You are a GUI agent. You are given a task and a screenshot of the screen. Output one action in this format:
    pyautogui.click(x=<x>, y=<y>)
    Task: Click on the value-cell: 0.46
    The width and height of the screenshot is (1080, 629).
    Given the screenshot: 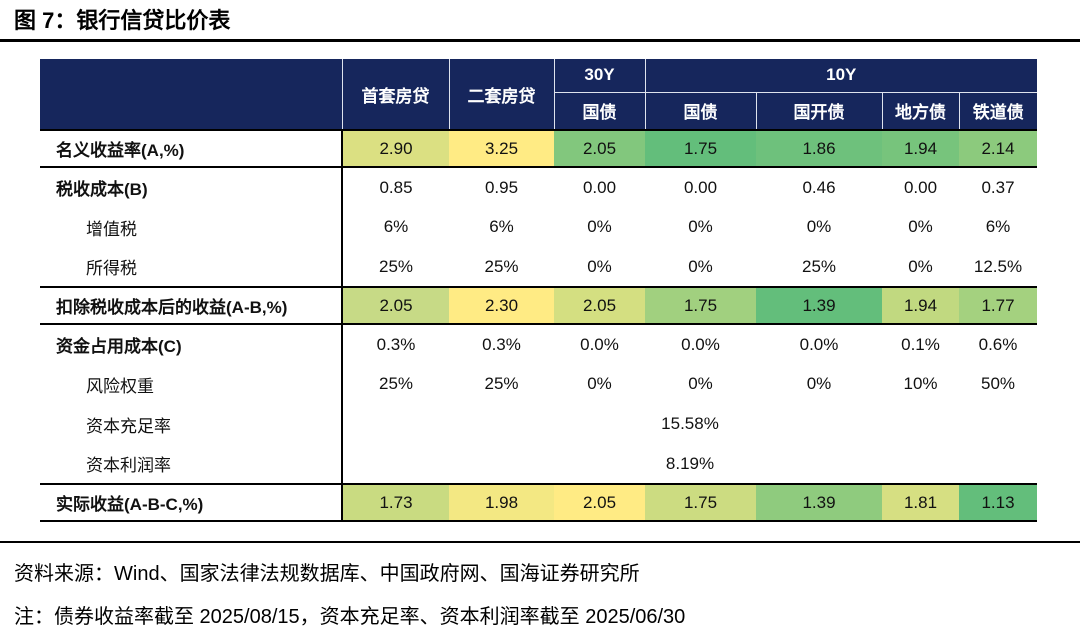 What is the action you would take?
    pyautogui.click(x=819, y=186)
    